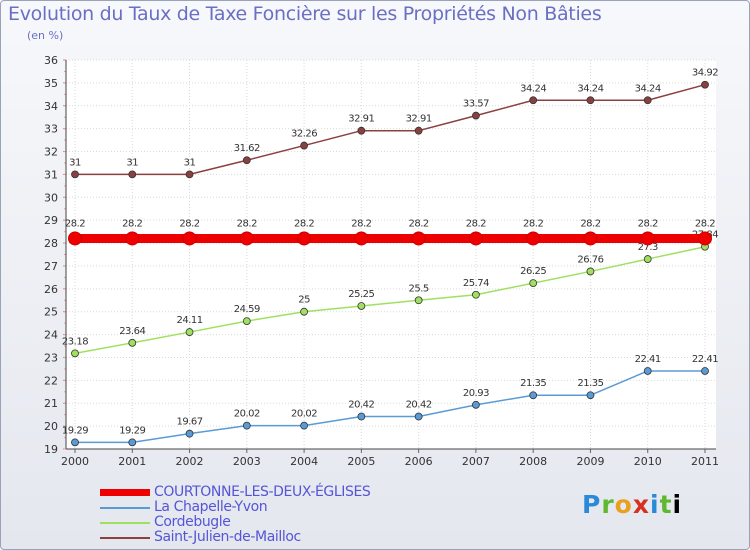 The image size is (750, 550). I want to click on y-tick-label: 24, so click(51, 335).